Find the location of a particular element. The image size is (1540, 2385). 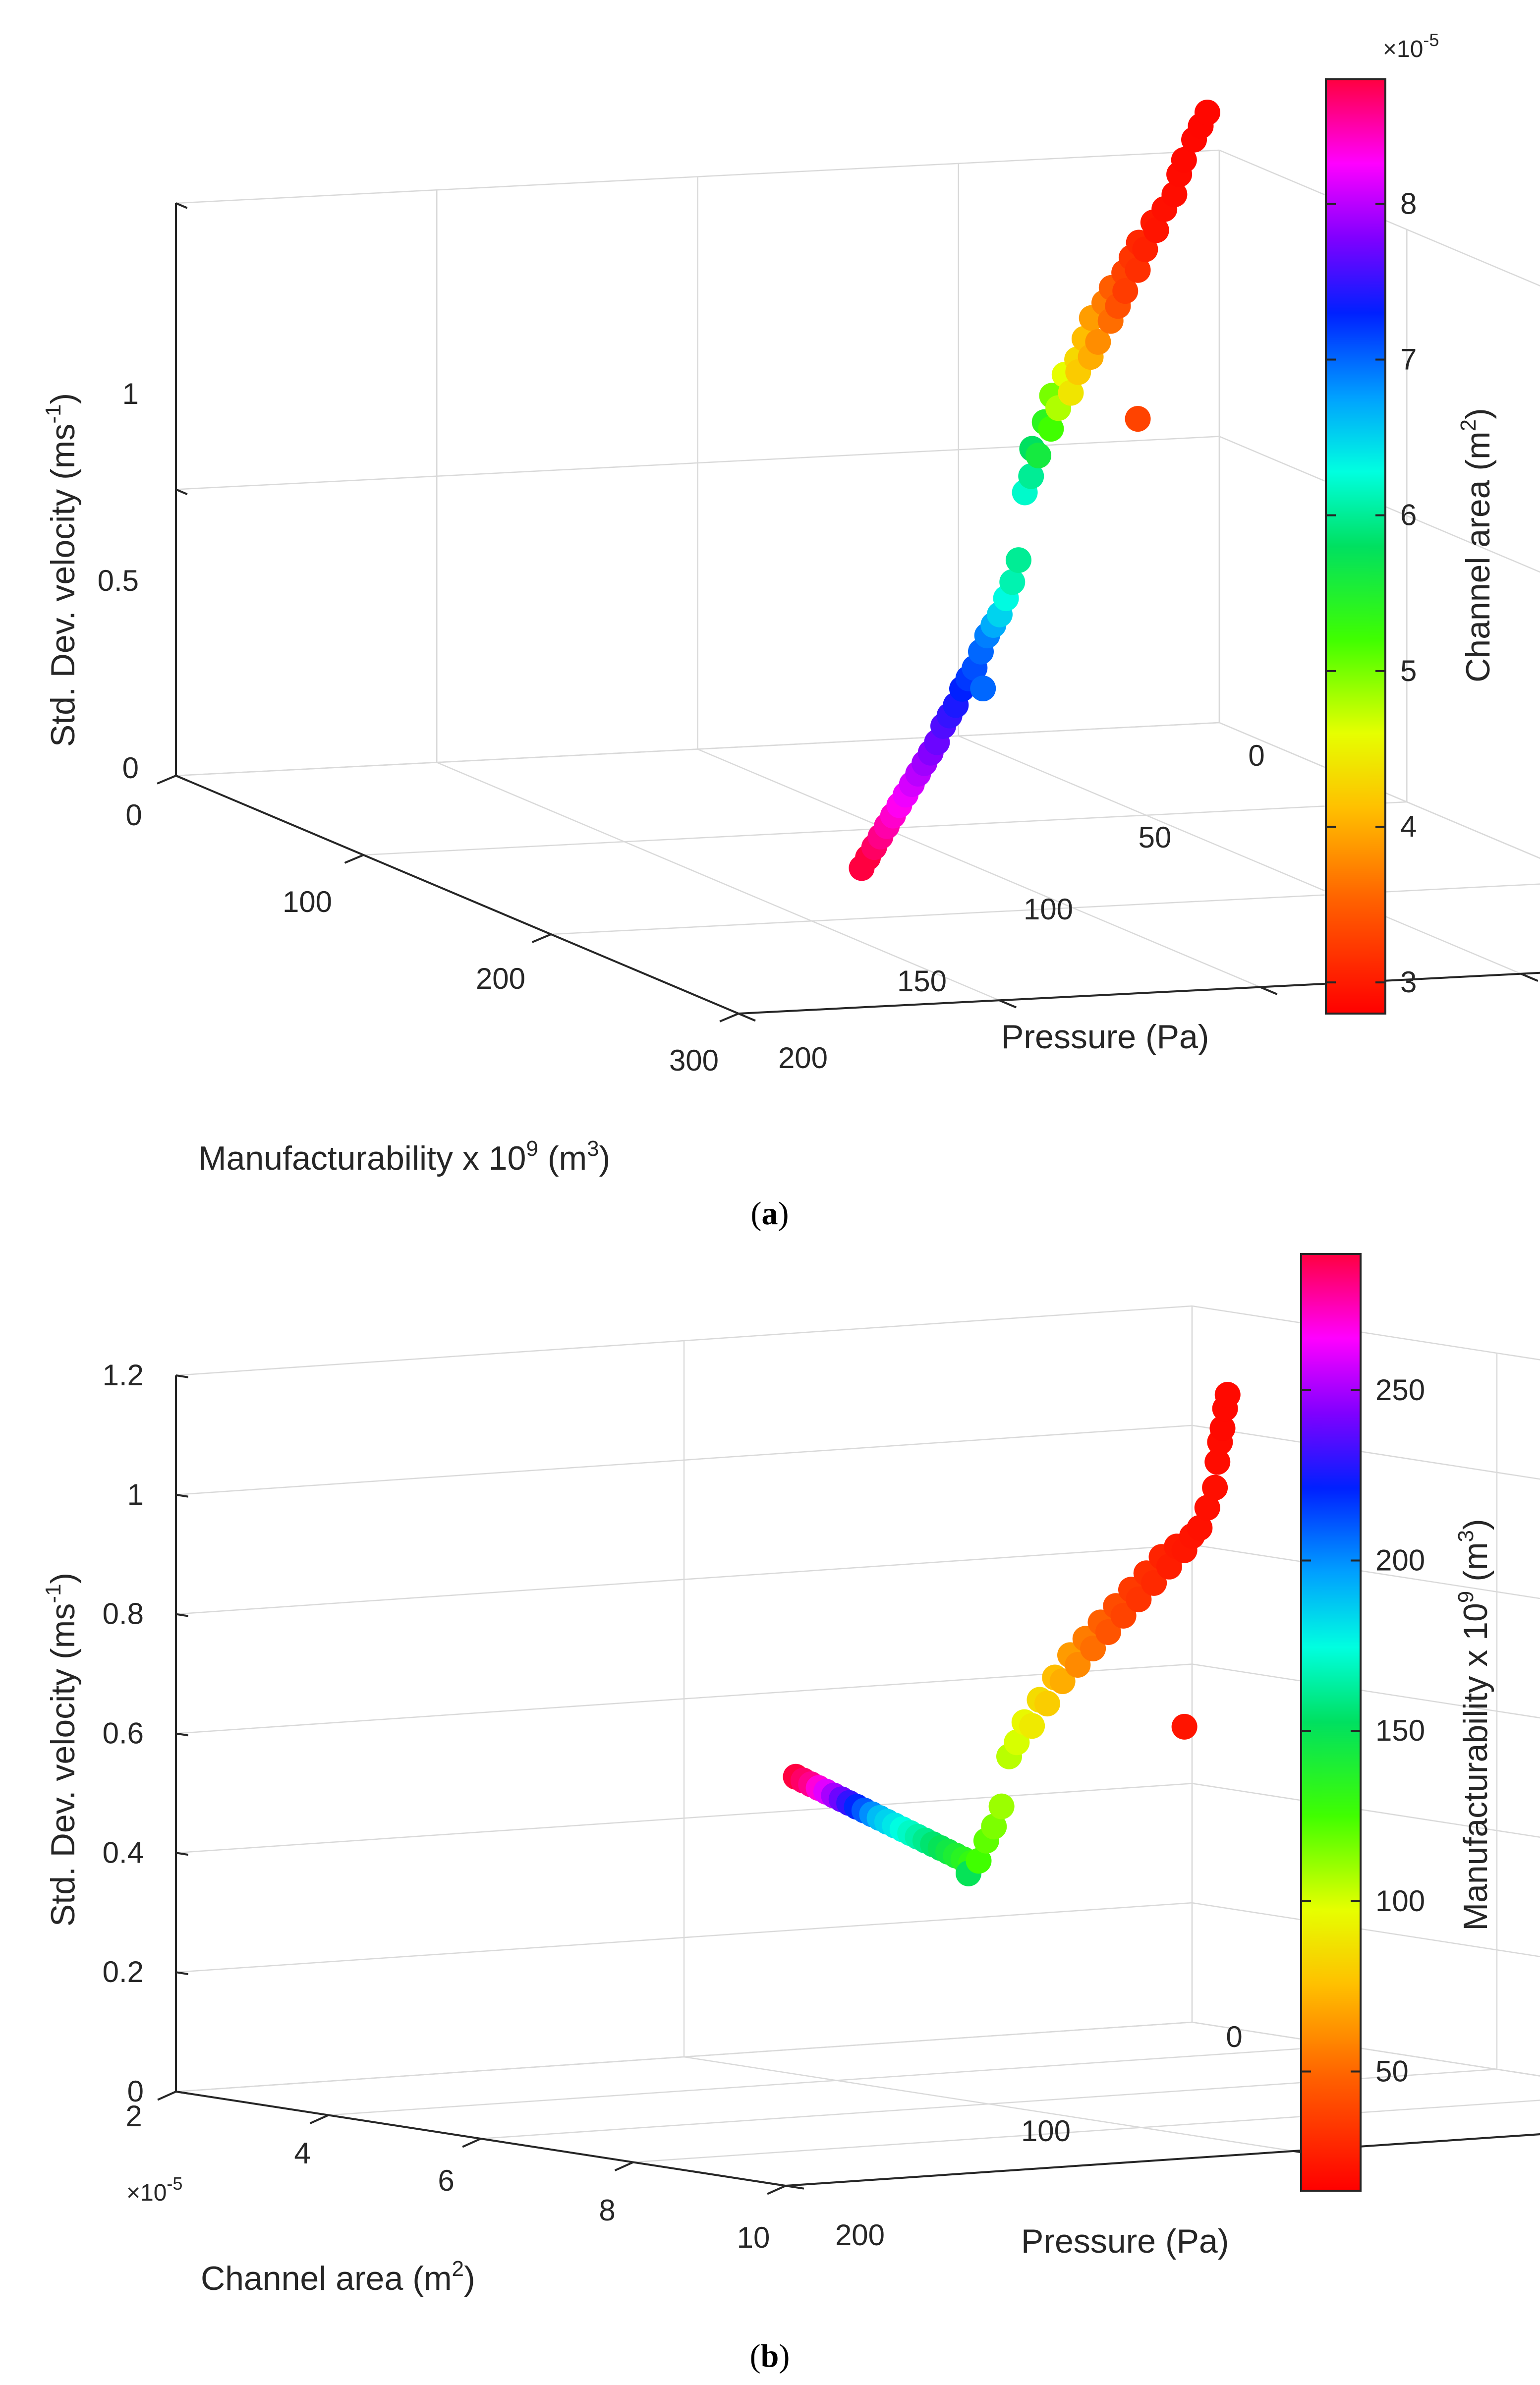

panel-b-z-tick: 0.4 is located at coordinates (123, 1852).